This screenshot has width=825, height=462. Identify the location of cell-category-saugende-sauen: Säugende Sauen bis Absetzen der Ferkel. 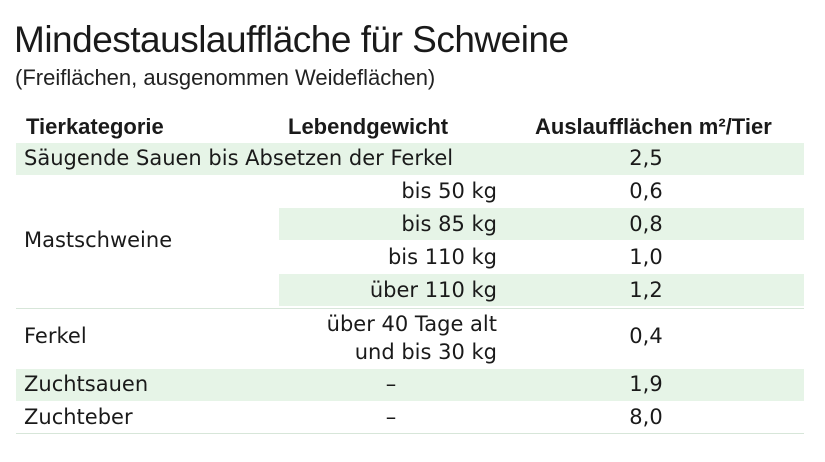
(239, 158).